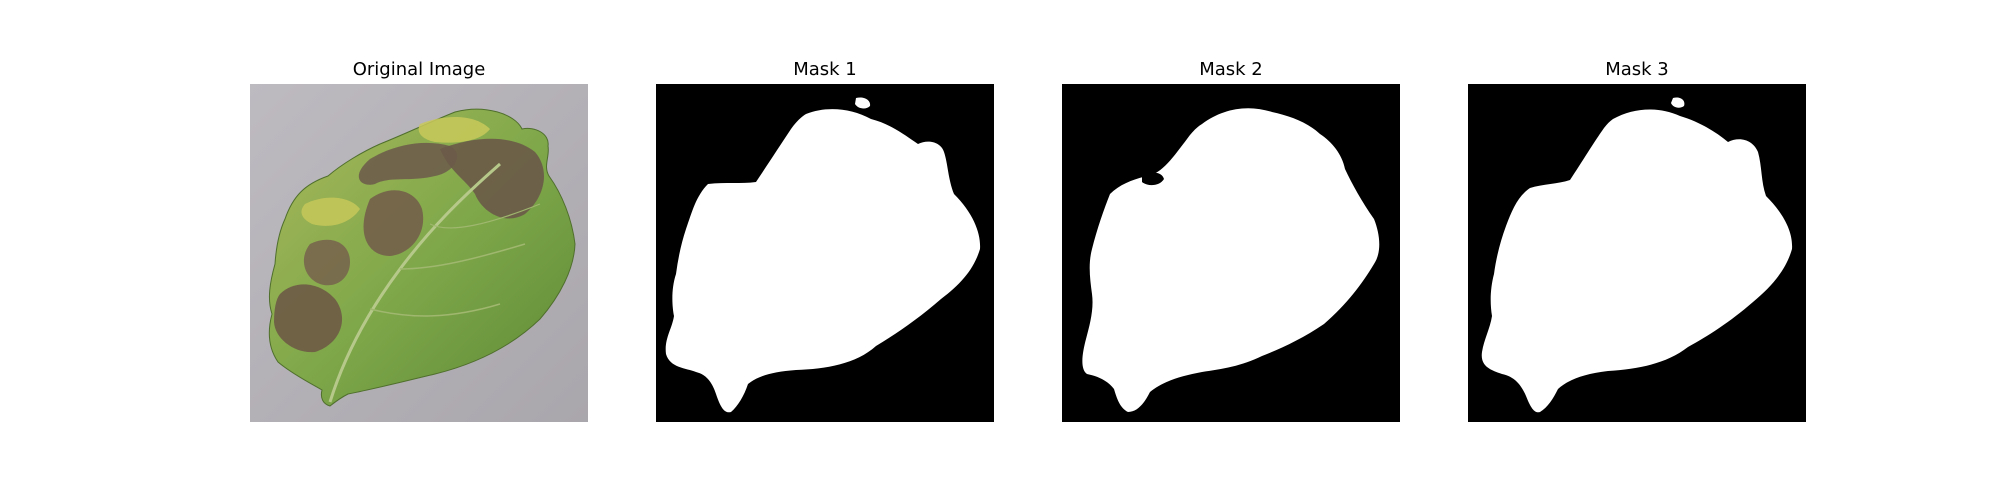  What do you see at coordinates (419, 69) in the screenshot?
I see `panel-title-original-image: Original Image` at bounding box center [419, 69].